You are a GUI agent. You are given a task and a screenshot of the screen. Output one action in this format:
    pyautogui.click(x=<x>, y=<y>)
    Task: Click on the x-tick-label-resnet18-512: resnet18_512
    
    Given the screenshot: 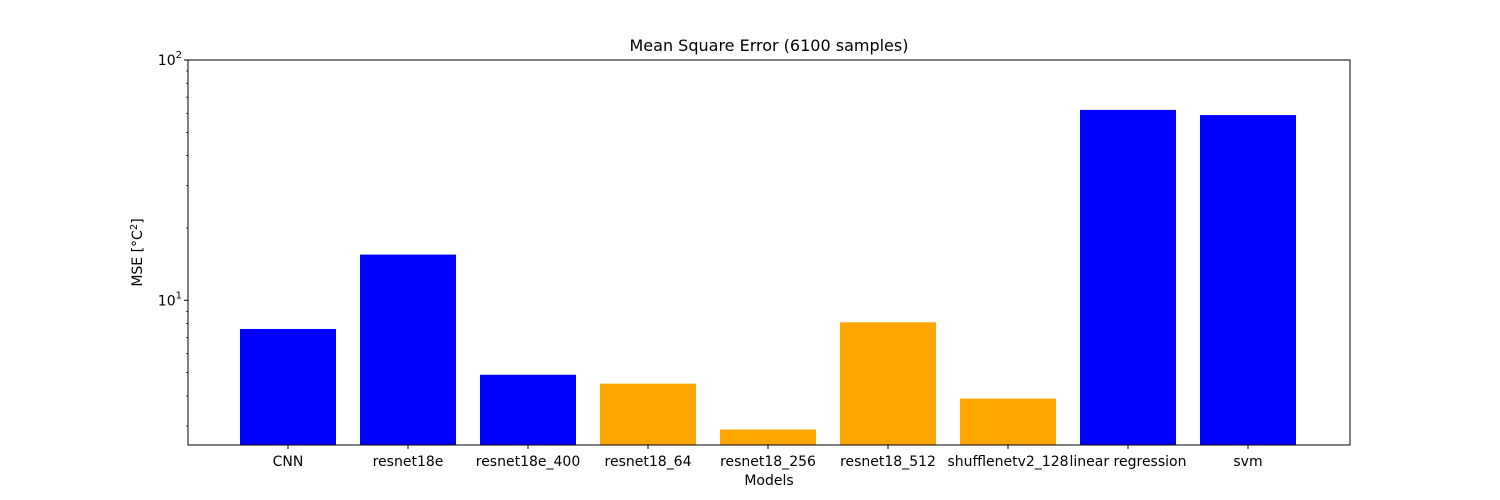 What is the action you would take?
    pyautogui.click(x=888, y=462)
    